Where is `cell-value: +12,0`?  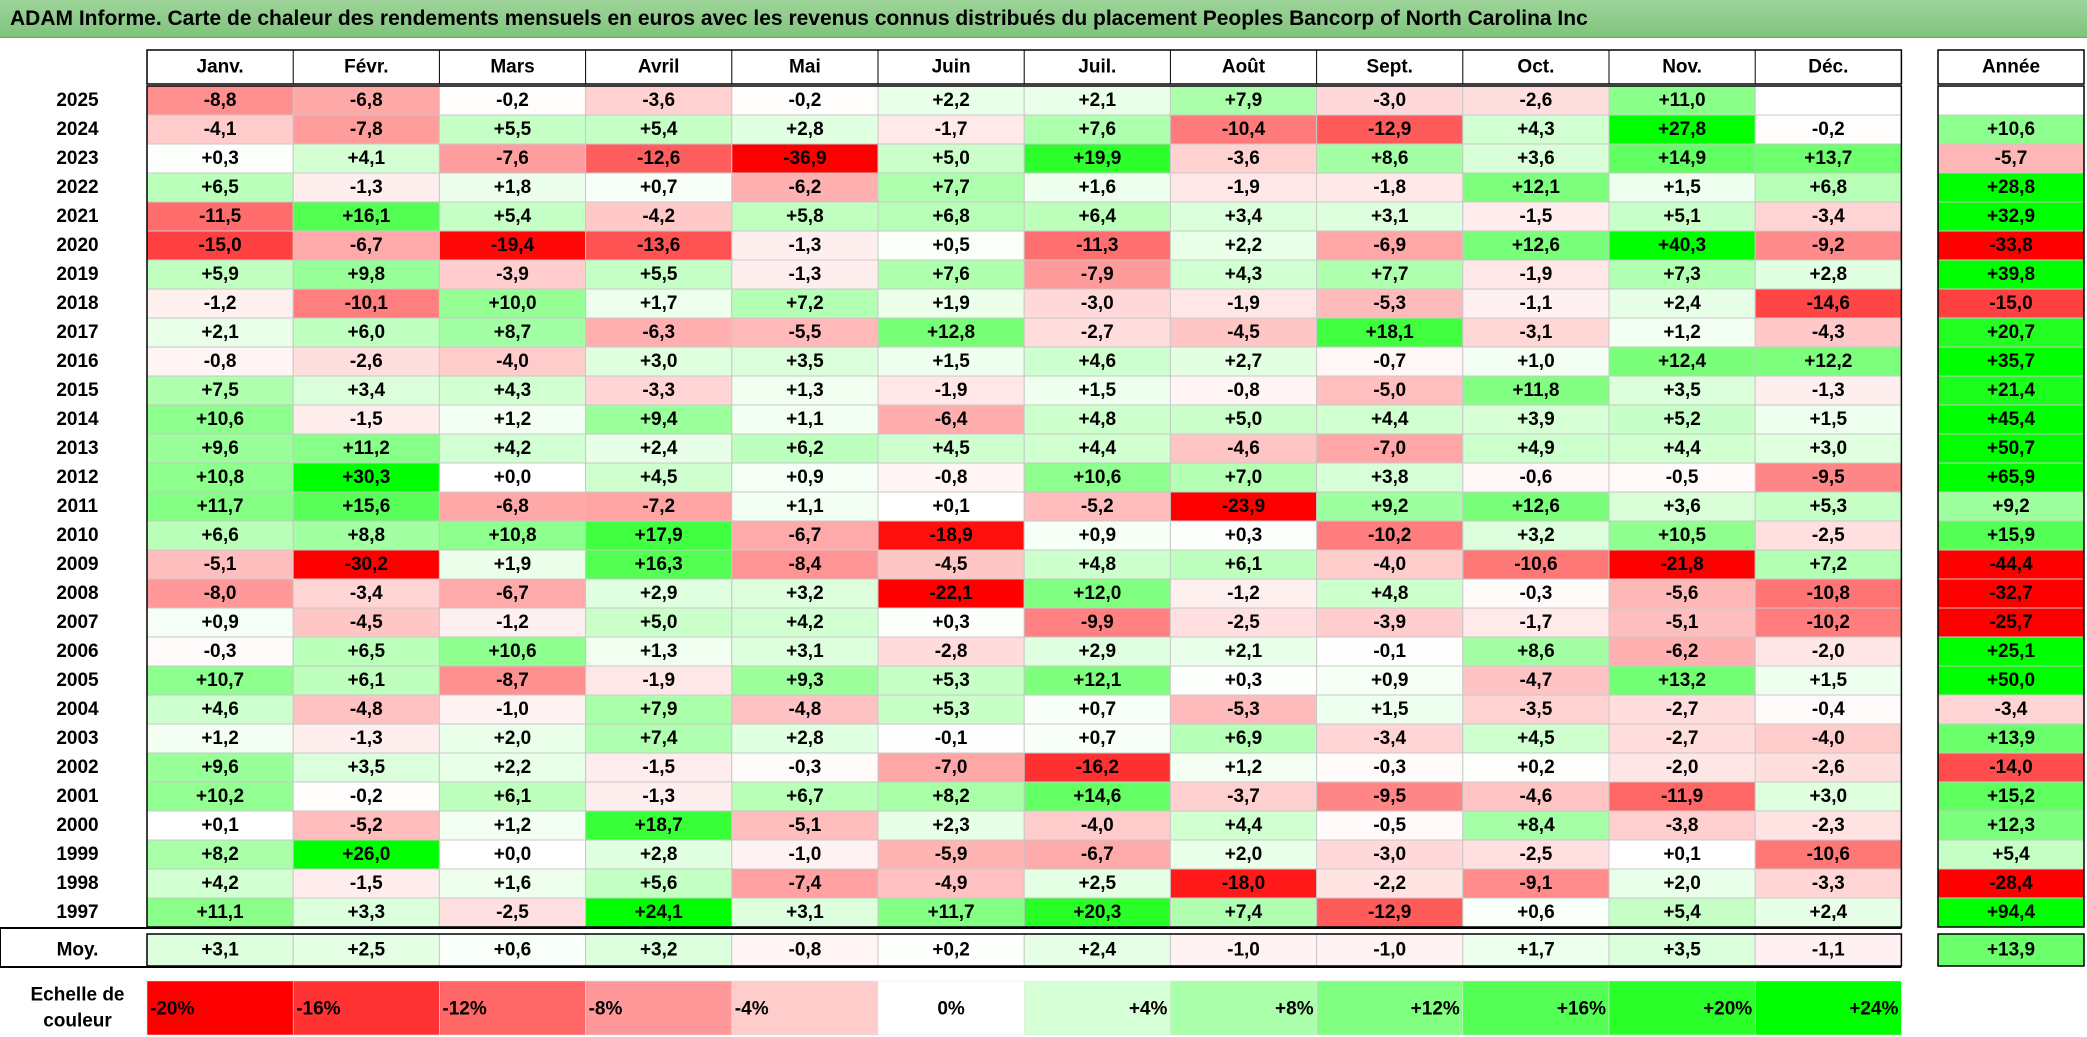 cell-value: +12,0 is located at coordinates (1097, 593).